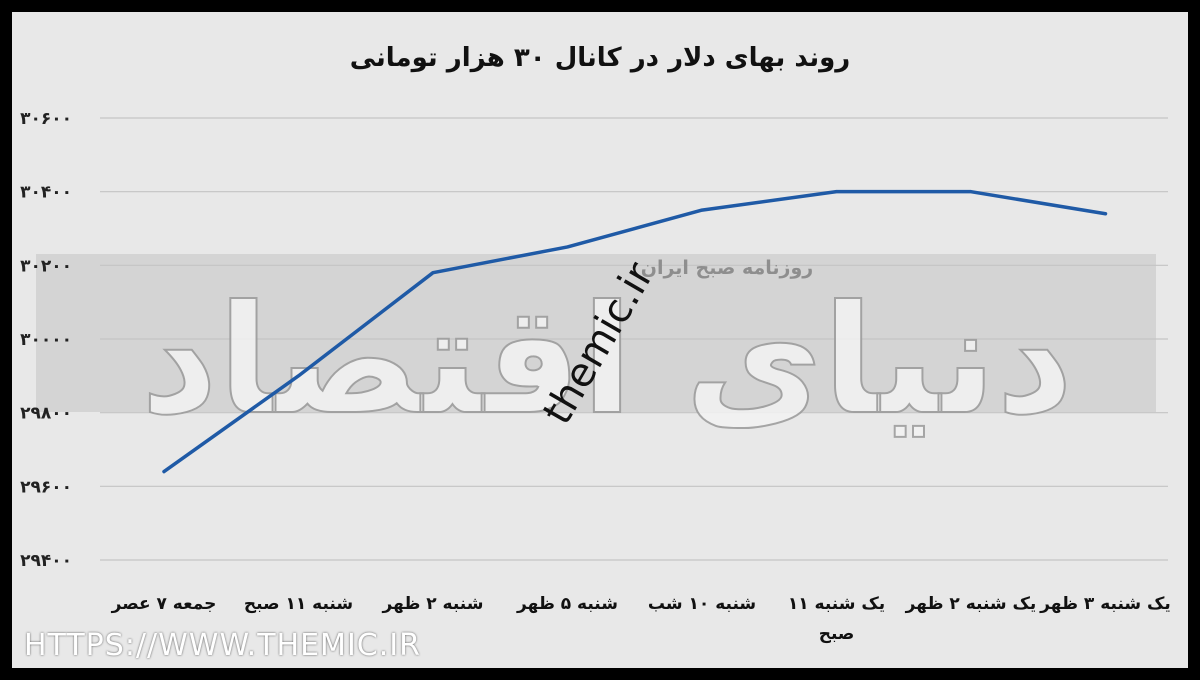 The image size is (1200, 680). Describe the element at coordinates (702, 604) in the screenshot. I see `x-tick-label: شنبه ۱۰ شب` at that location.